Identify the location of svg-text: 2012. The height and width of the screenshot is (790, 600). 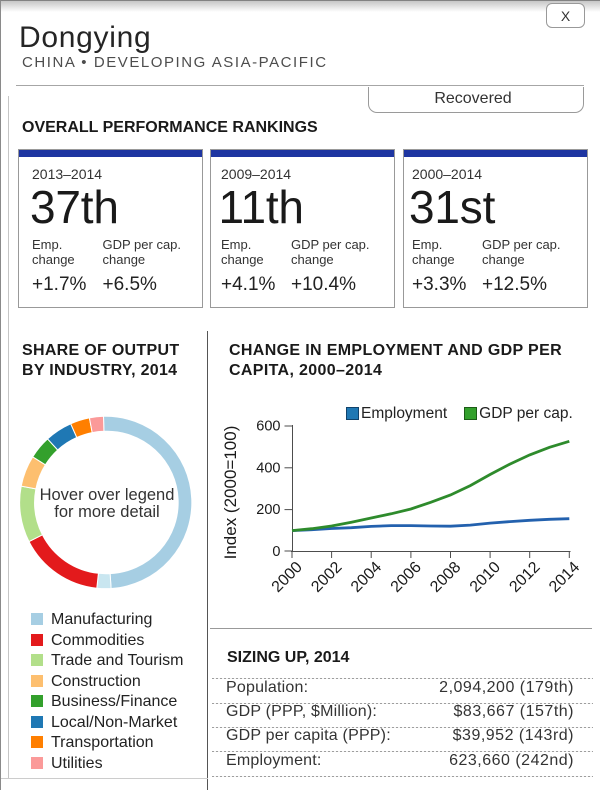
(524, 577).